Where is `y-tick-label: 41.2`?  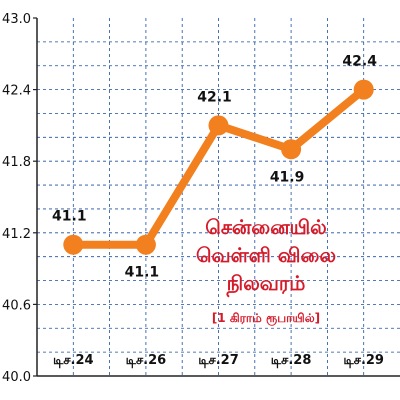 y-tick-label: 41.2 is located at coordinates (16, 234).